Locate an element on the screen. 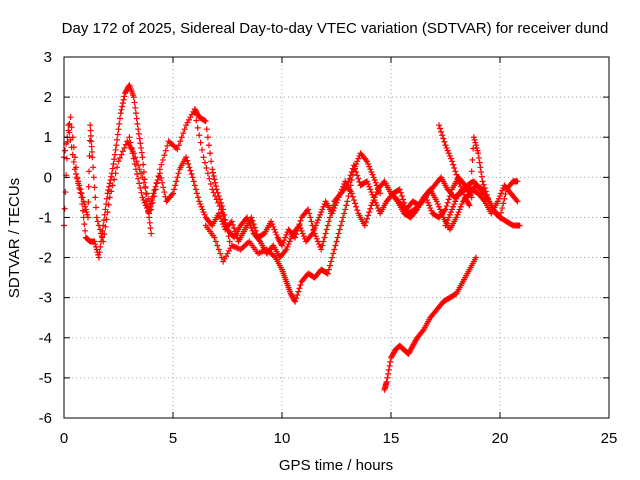 The width and height of the screenshot is (640, 480). y-tick-label: -2 is located at coordinates (45, 258).